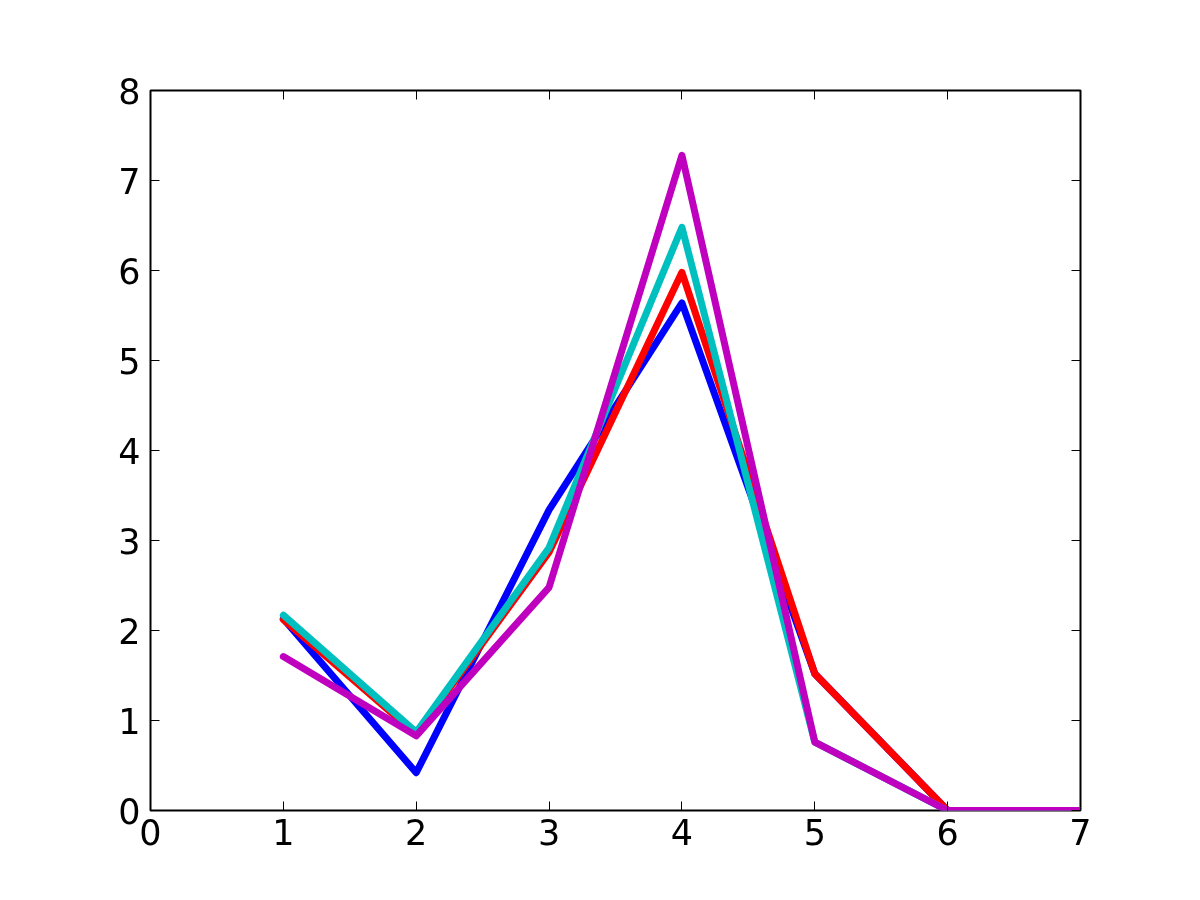 The image size is (1200, 900). I want to click on y-tick-label: 8, so click(129, 91).